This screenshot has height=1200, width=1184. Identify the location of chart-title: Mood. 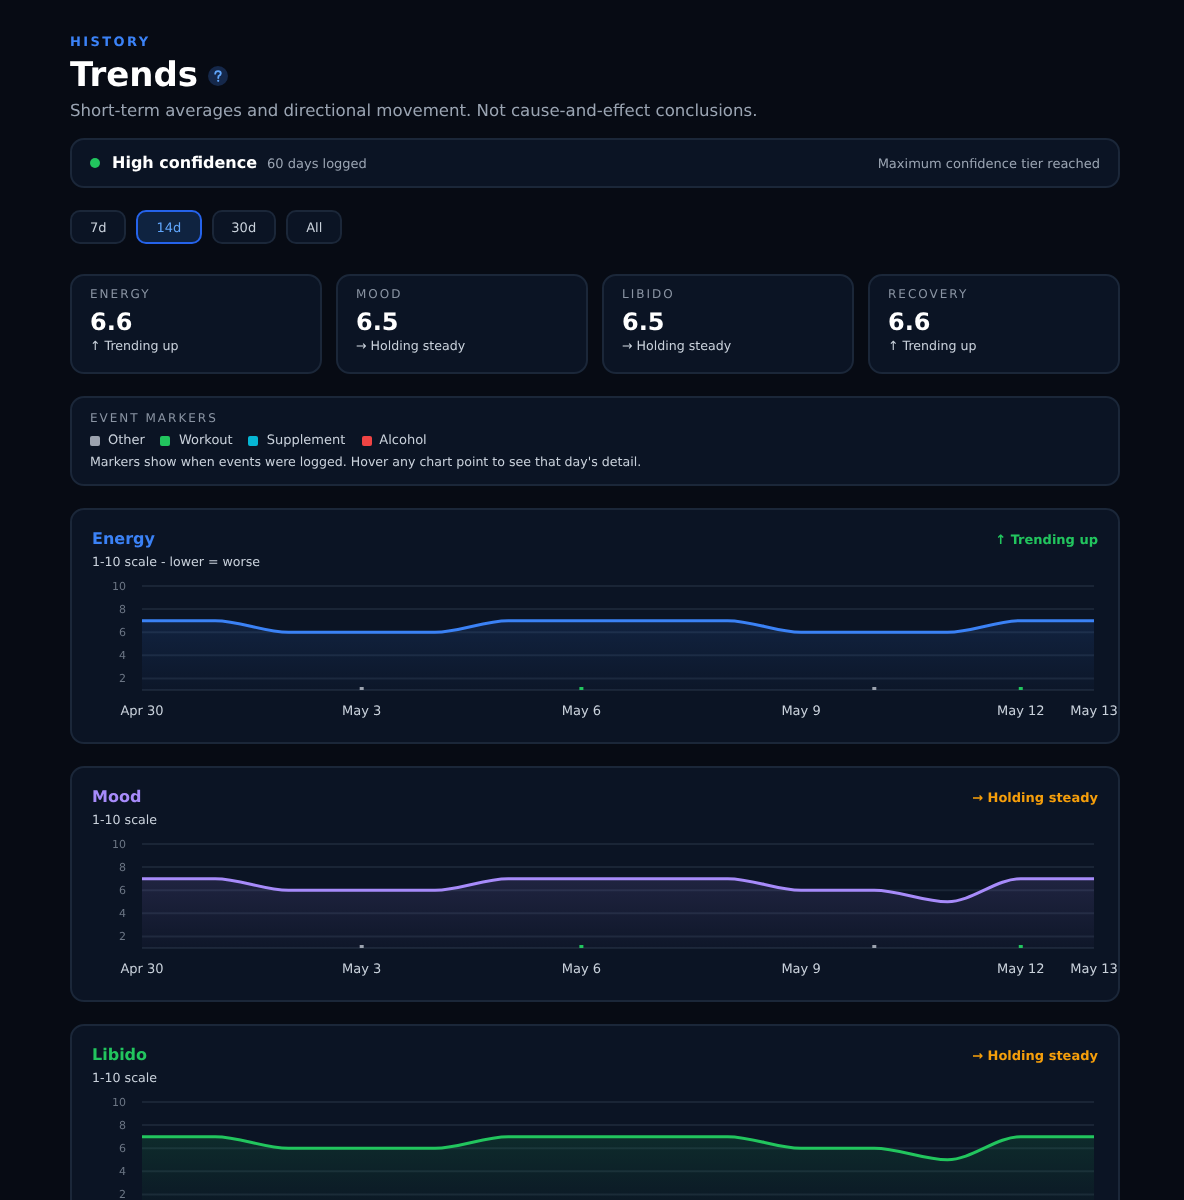
(117, 797).